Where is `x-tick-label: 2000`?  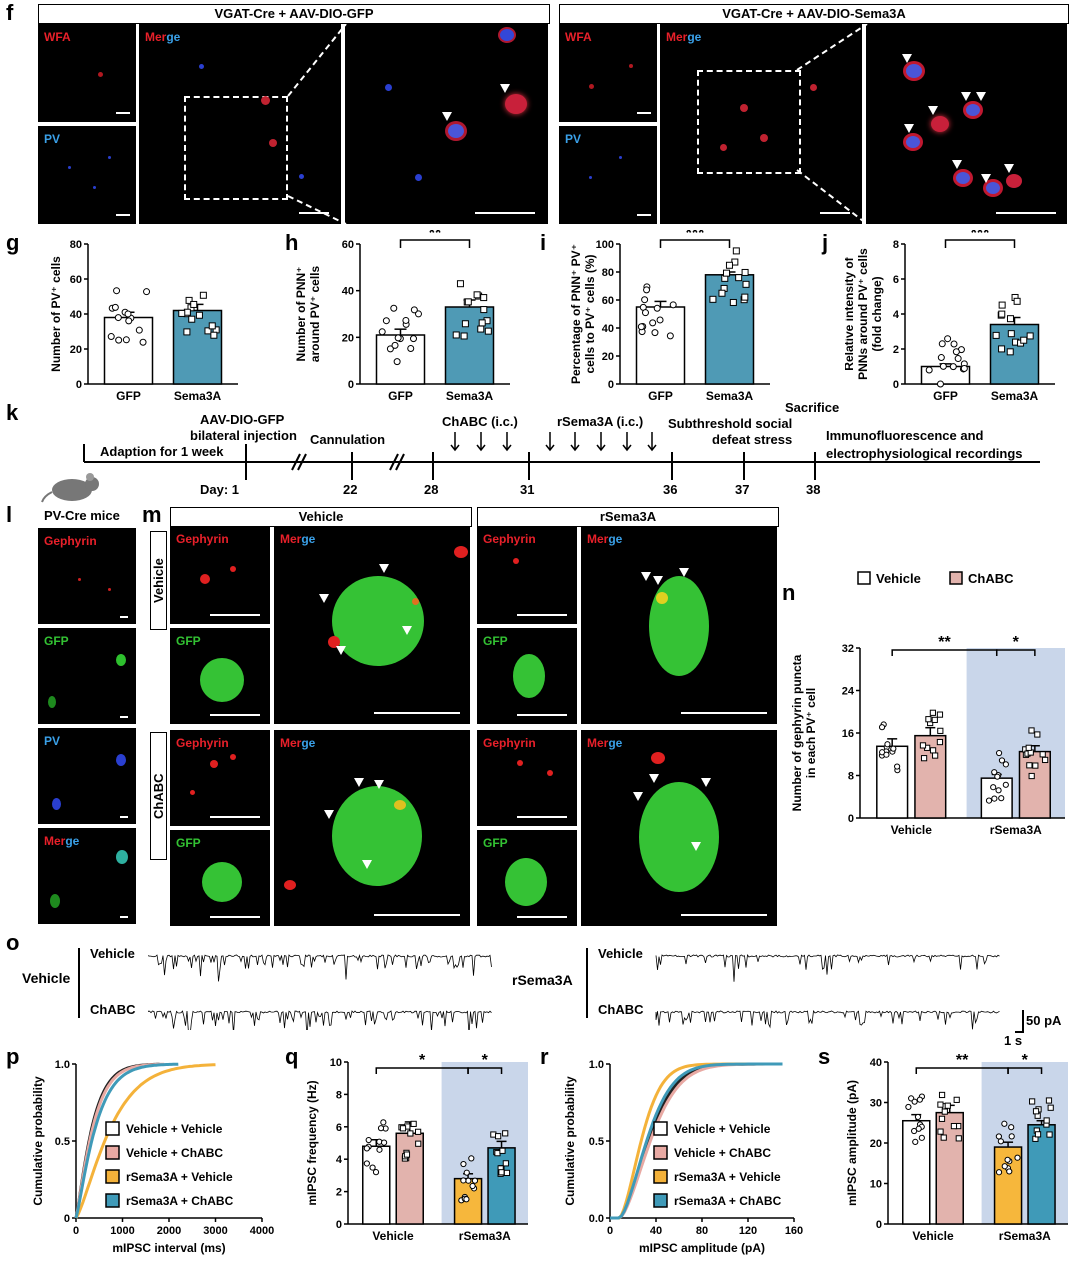
x-tick-label: 2000 is located at coordinates (169, 1231).